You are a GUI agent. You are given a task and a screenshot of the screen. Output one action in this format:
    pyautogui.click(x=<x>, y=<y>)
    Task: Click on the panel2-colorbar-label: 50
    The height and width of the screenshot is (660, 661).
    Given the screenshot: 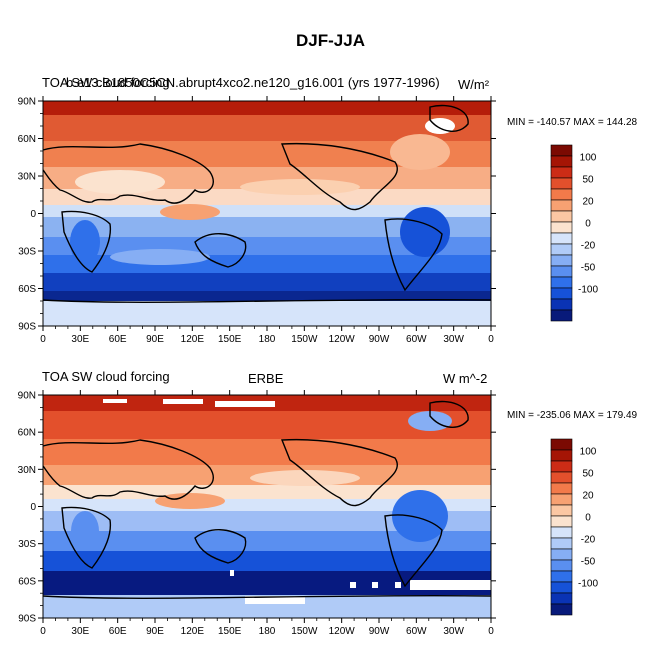 What is the action you would take?
    pyautogui.click(x=588, y=474)
    